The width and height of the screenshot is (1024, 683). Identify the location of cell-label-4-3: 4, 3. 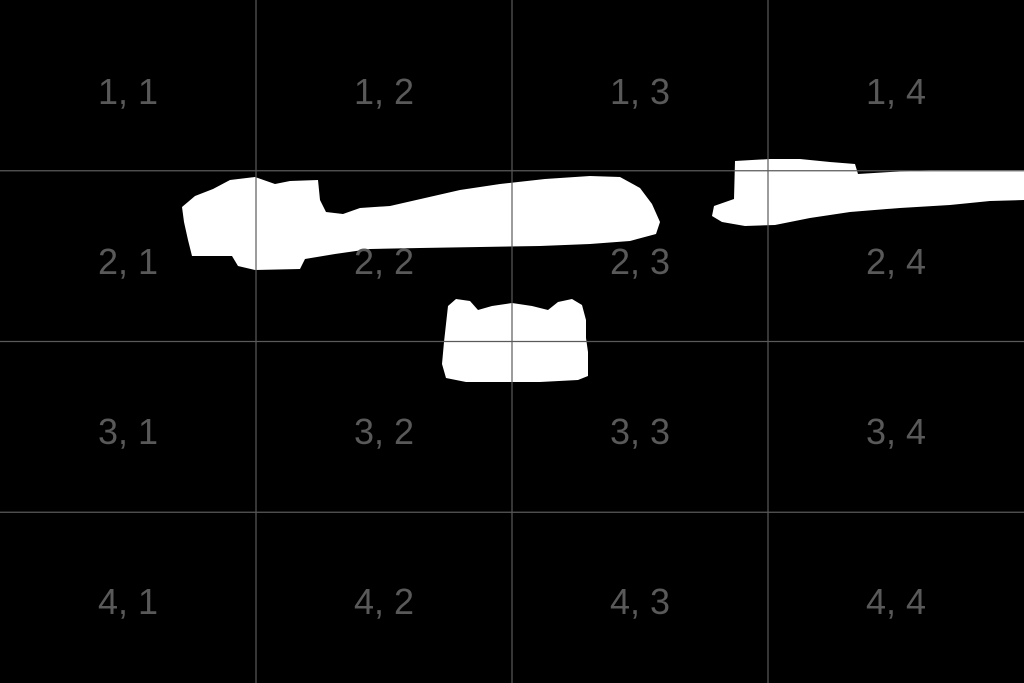
(640, 601).